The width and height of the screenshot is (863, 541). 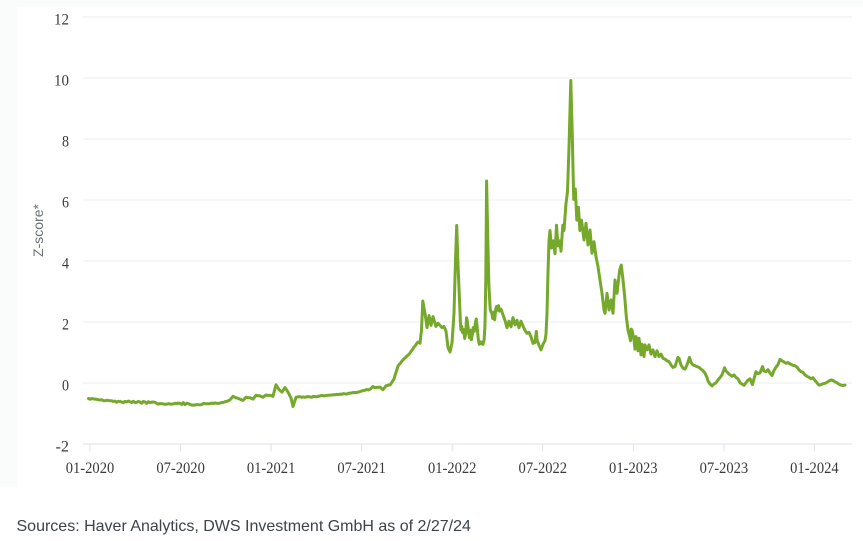 What do you see at coordinates (65, 203) in the screenshot?
I see `svg-text: 6` at bounding box center [65, 203].